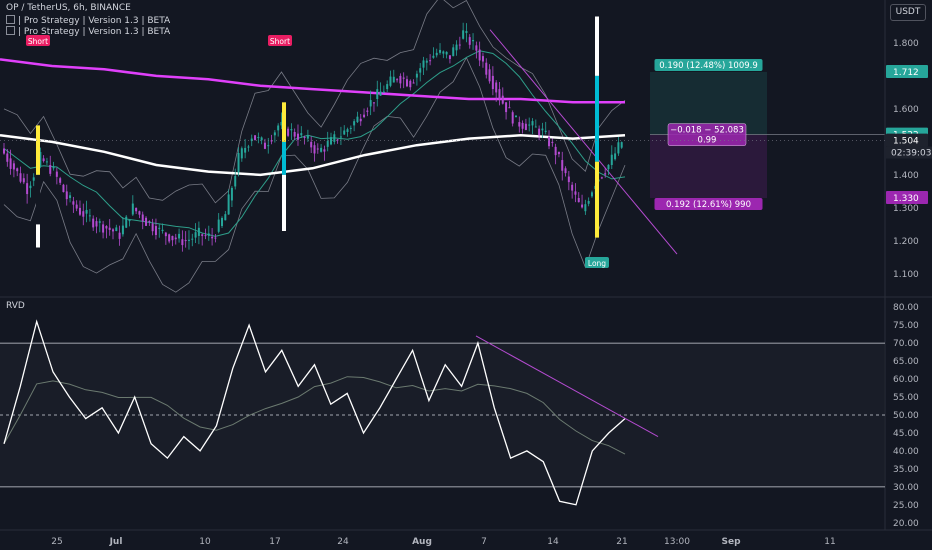 Image resolution: width=932 pixels, height=550 pixels. I want to click on indicator-label-1: | Pro Strategy | Version 1.3 | BETA, so click(88, 20).